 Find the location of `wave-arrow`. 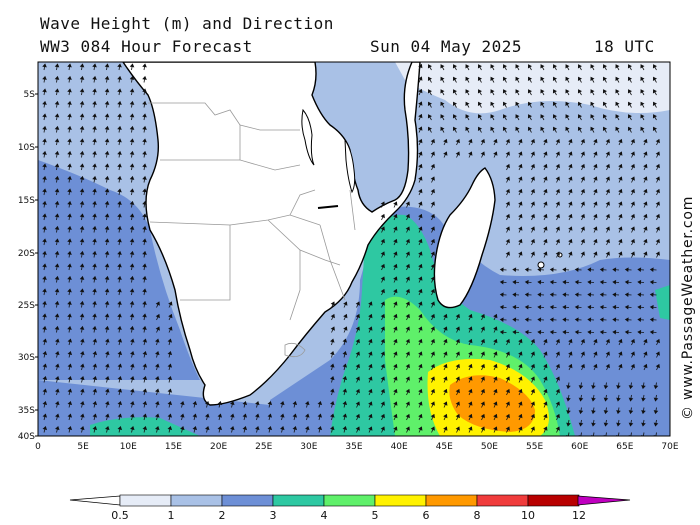

wave-arrow is located at coordinates (618, 434).